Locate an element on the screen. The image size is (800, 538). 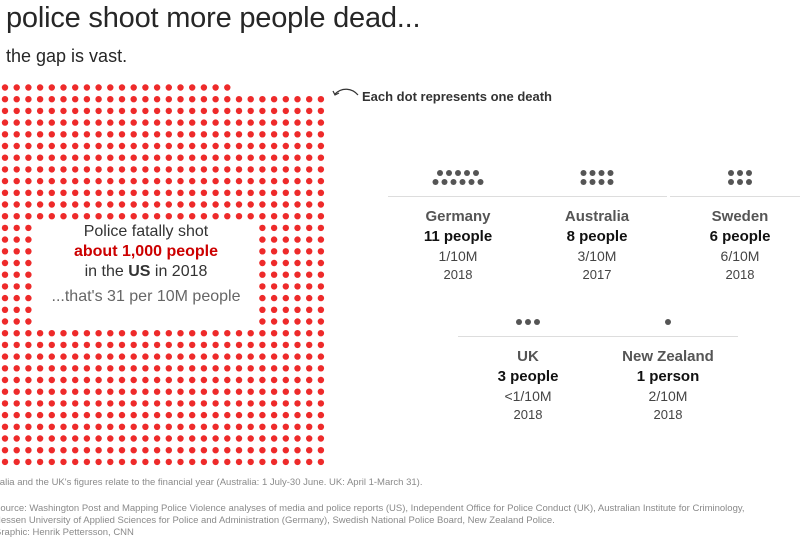
country-deaths: 8 people is located at coordinates (597, 236).